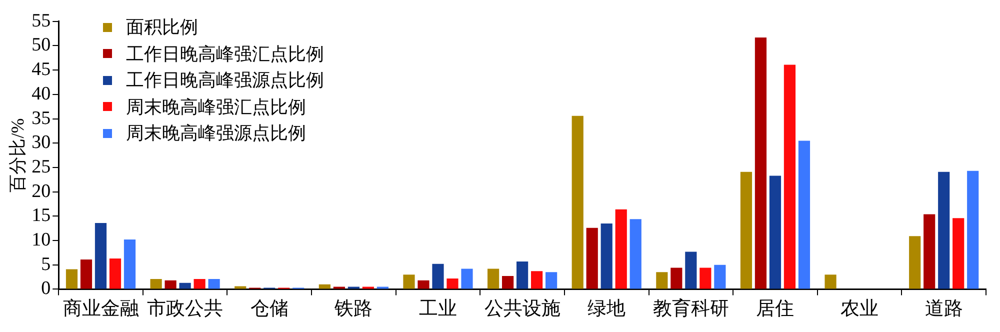 This screenshot has height=332, width=1000. Describe the element at coordinates (269, 309) in the screenshot. I see `x-tick-label: 仓储` at that location.